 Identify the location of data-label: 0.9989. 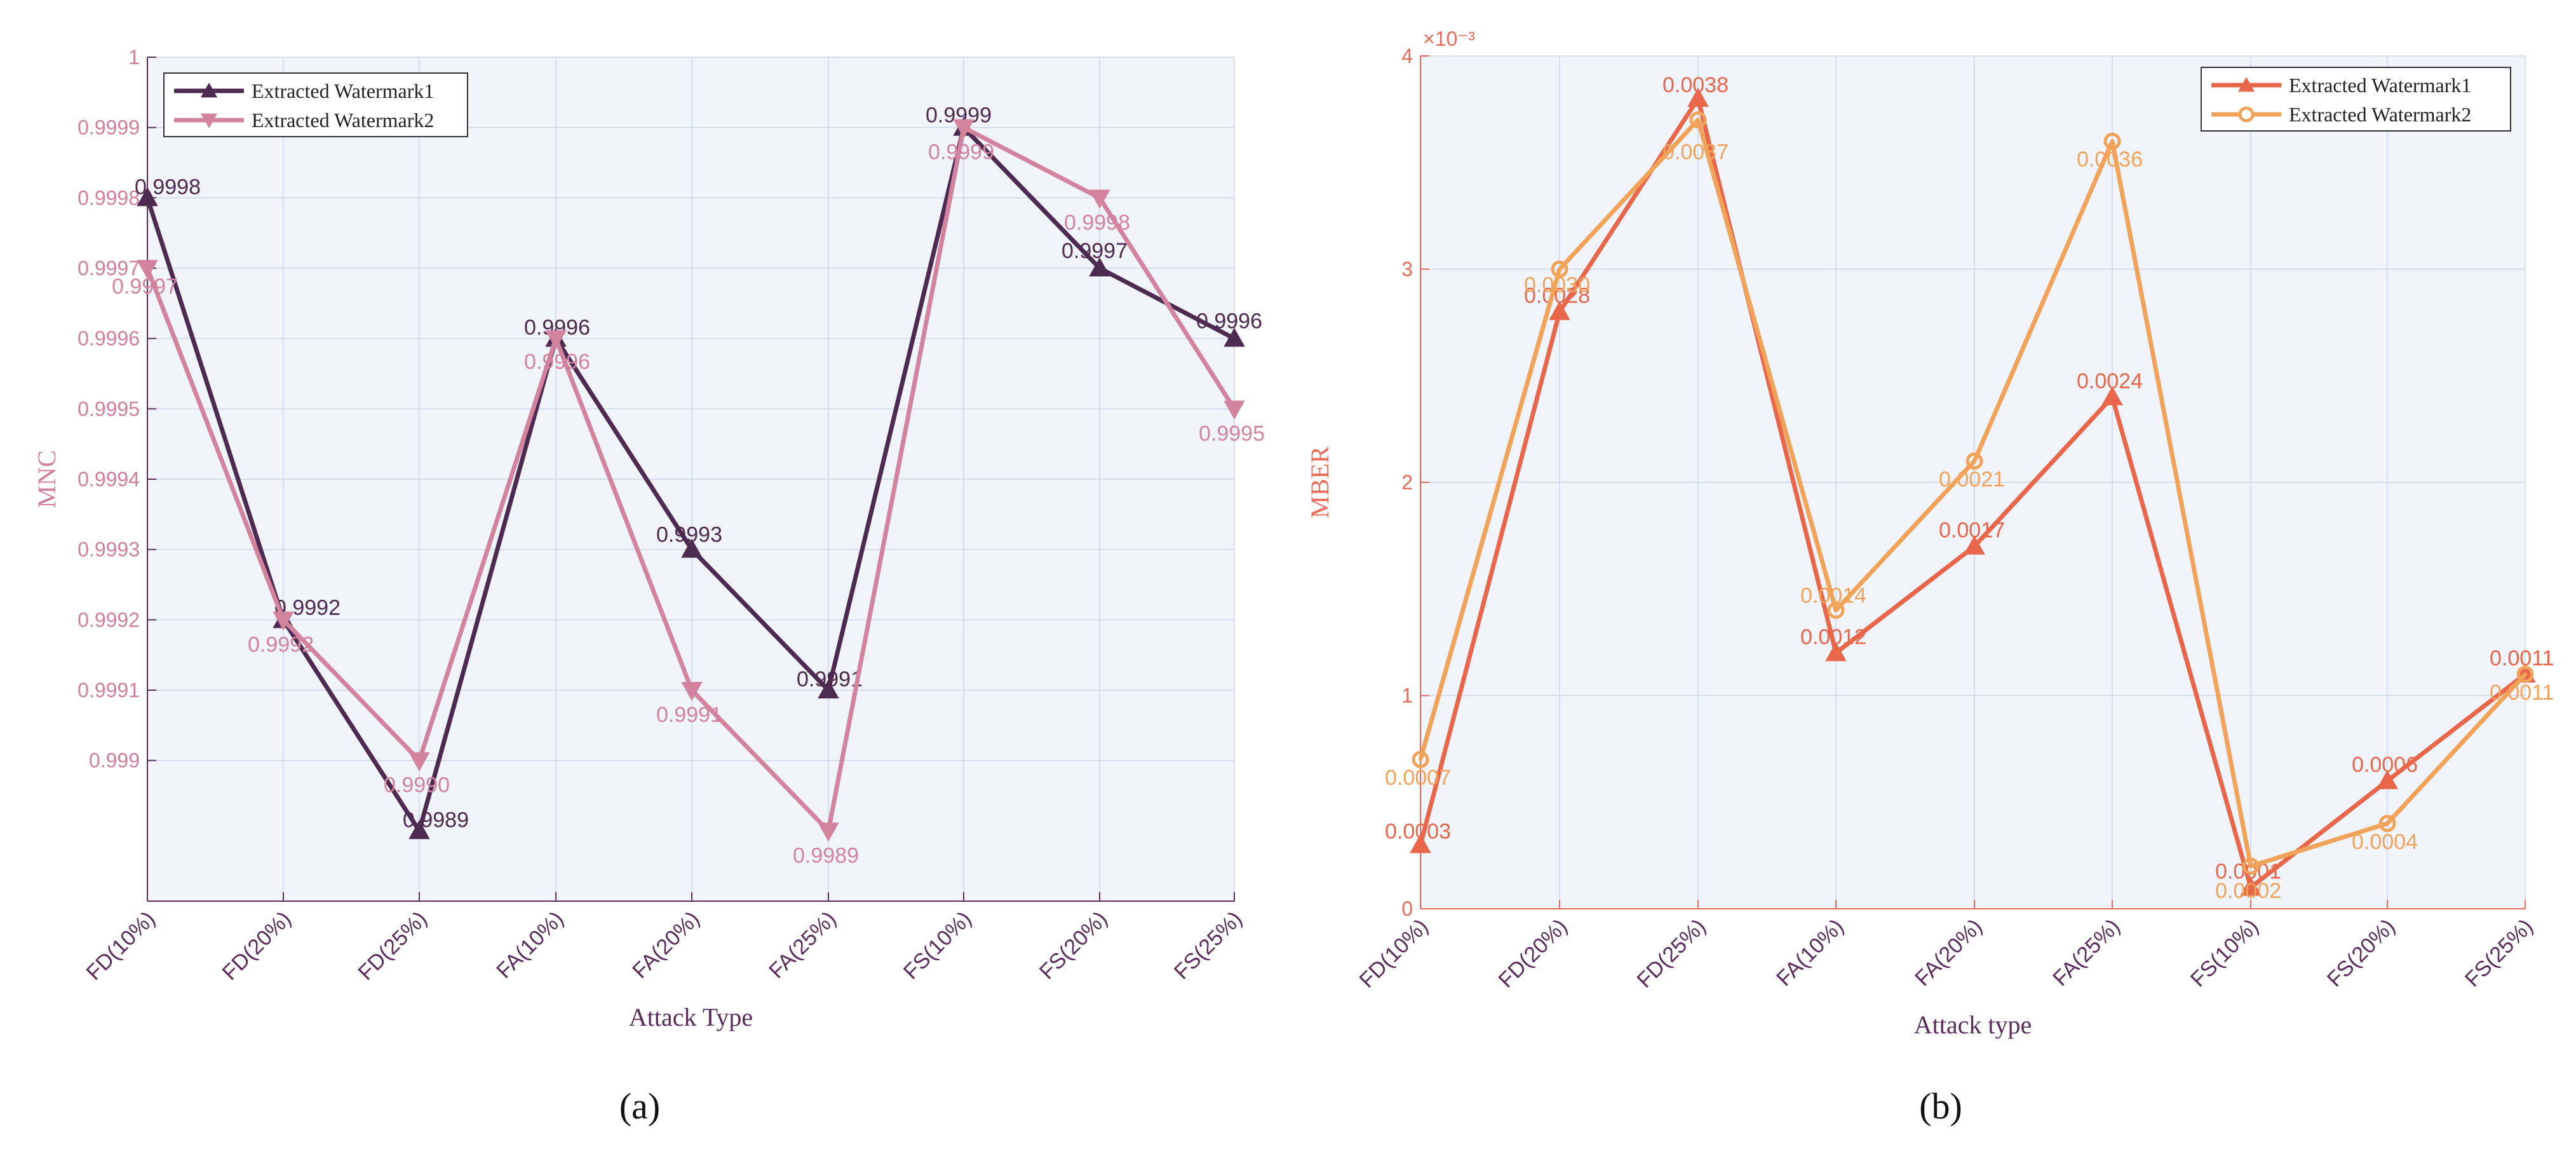
(826, 855).